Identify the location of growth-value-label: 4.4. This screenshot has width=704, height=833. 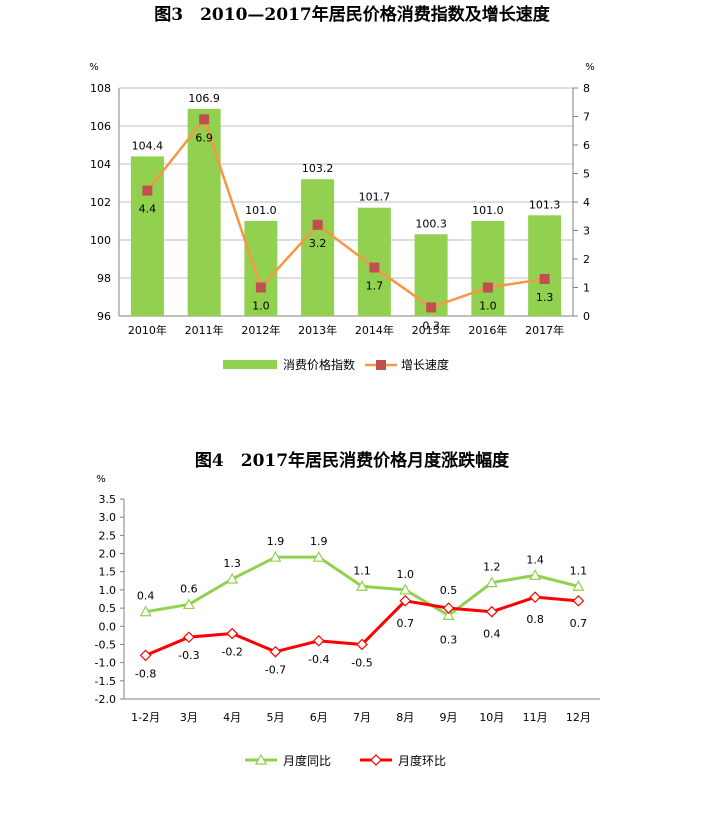
(148, 209).